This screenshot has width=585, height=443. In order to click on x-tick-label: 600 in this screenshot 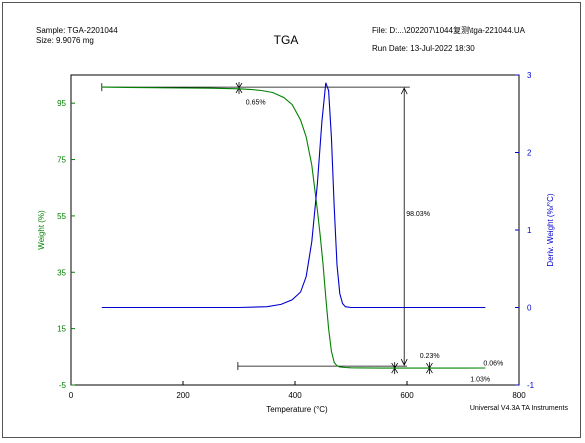, I will do `click(407, 395)`.